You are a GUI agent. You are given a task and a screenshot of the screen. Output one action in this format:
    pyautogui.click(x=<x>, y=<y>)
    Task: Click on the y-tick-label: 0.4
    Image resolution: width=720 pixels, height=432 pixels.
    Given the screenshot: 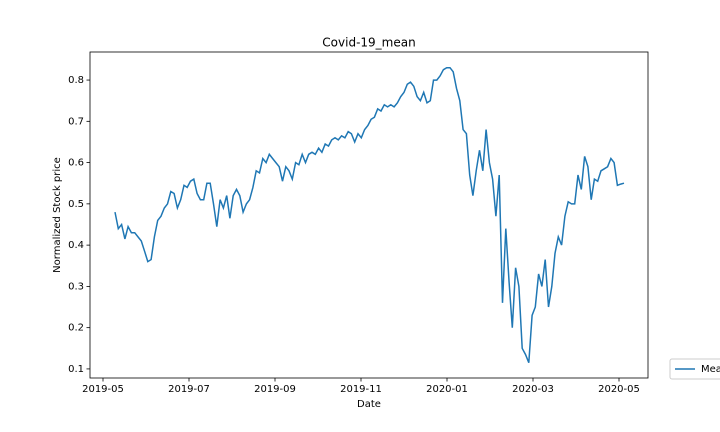 What is the action you would take?
    pyautogui.click(x=76, y=245)
    